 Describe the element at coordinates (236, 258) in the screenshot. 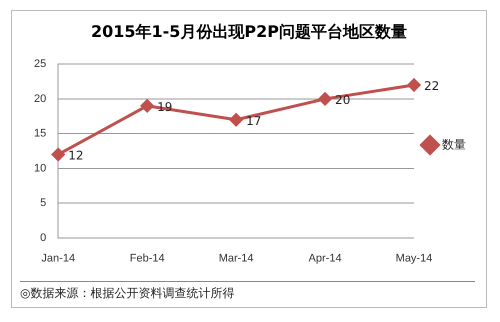

I see `x-tick-label: Mar-14` at that location.